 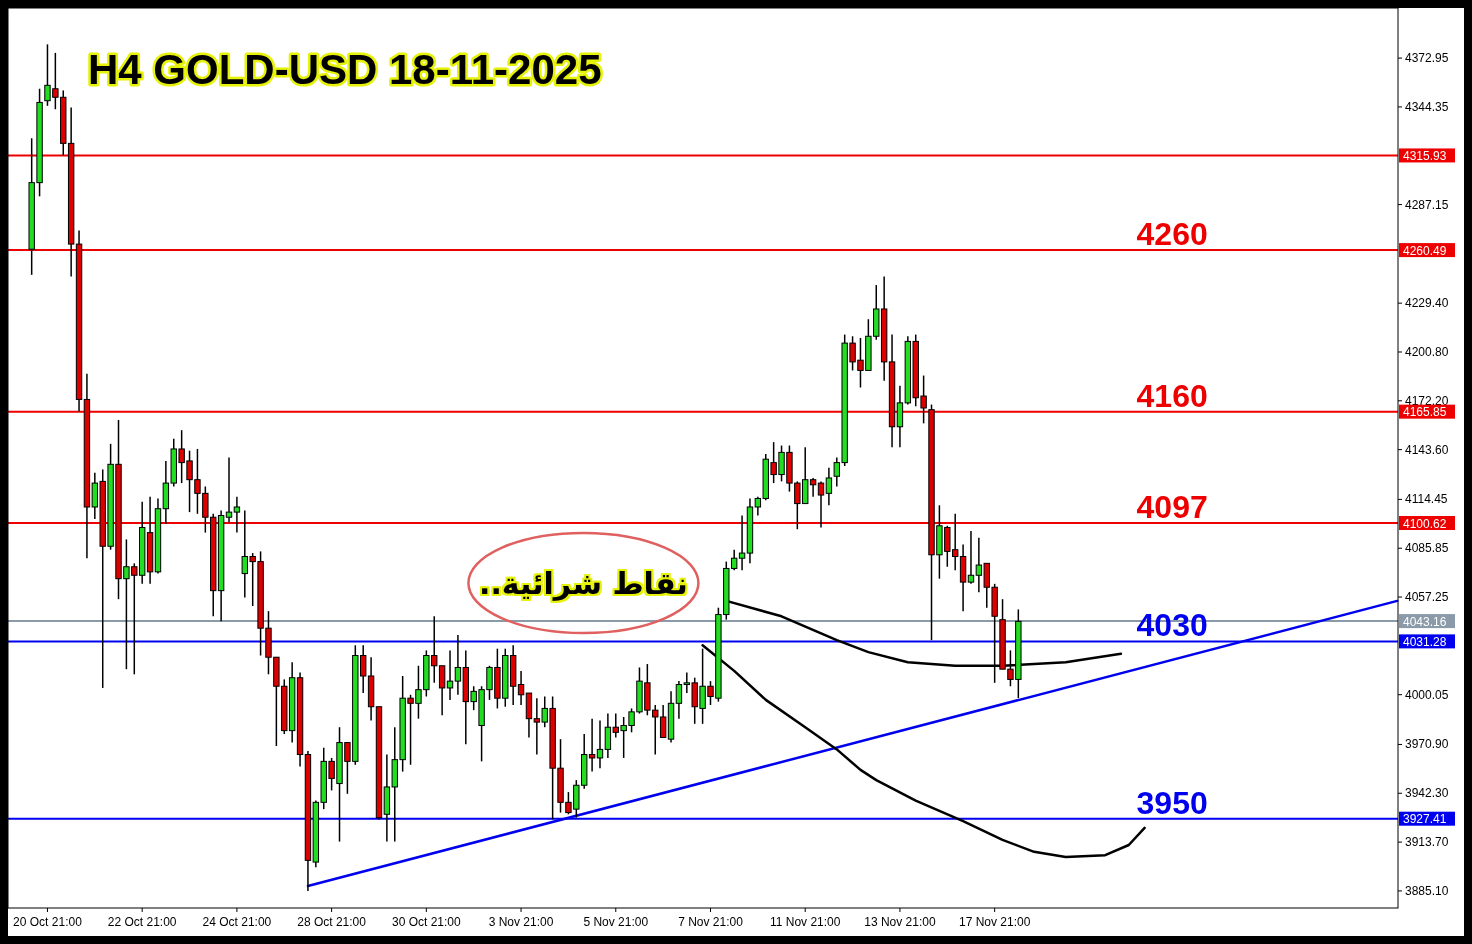 I want to click on y-tick-label: 4200.80, so click(x=1427, y=351).